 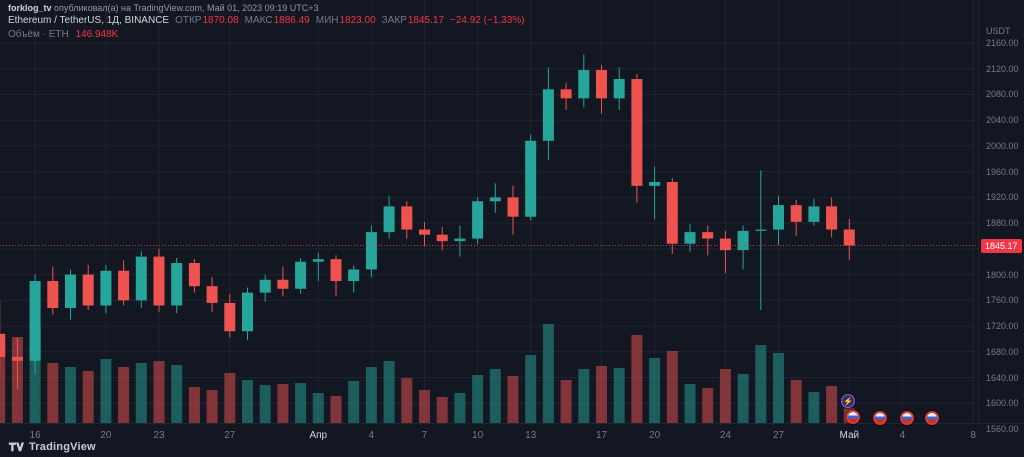 What do you see at coordinates (1002, 120) in the screenshot?
I see `price-axis-label: 2040.00` at bounding box center [1002, 120].